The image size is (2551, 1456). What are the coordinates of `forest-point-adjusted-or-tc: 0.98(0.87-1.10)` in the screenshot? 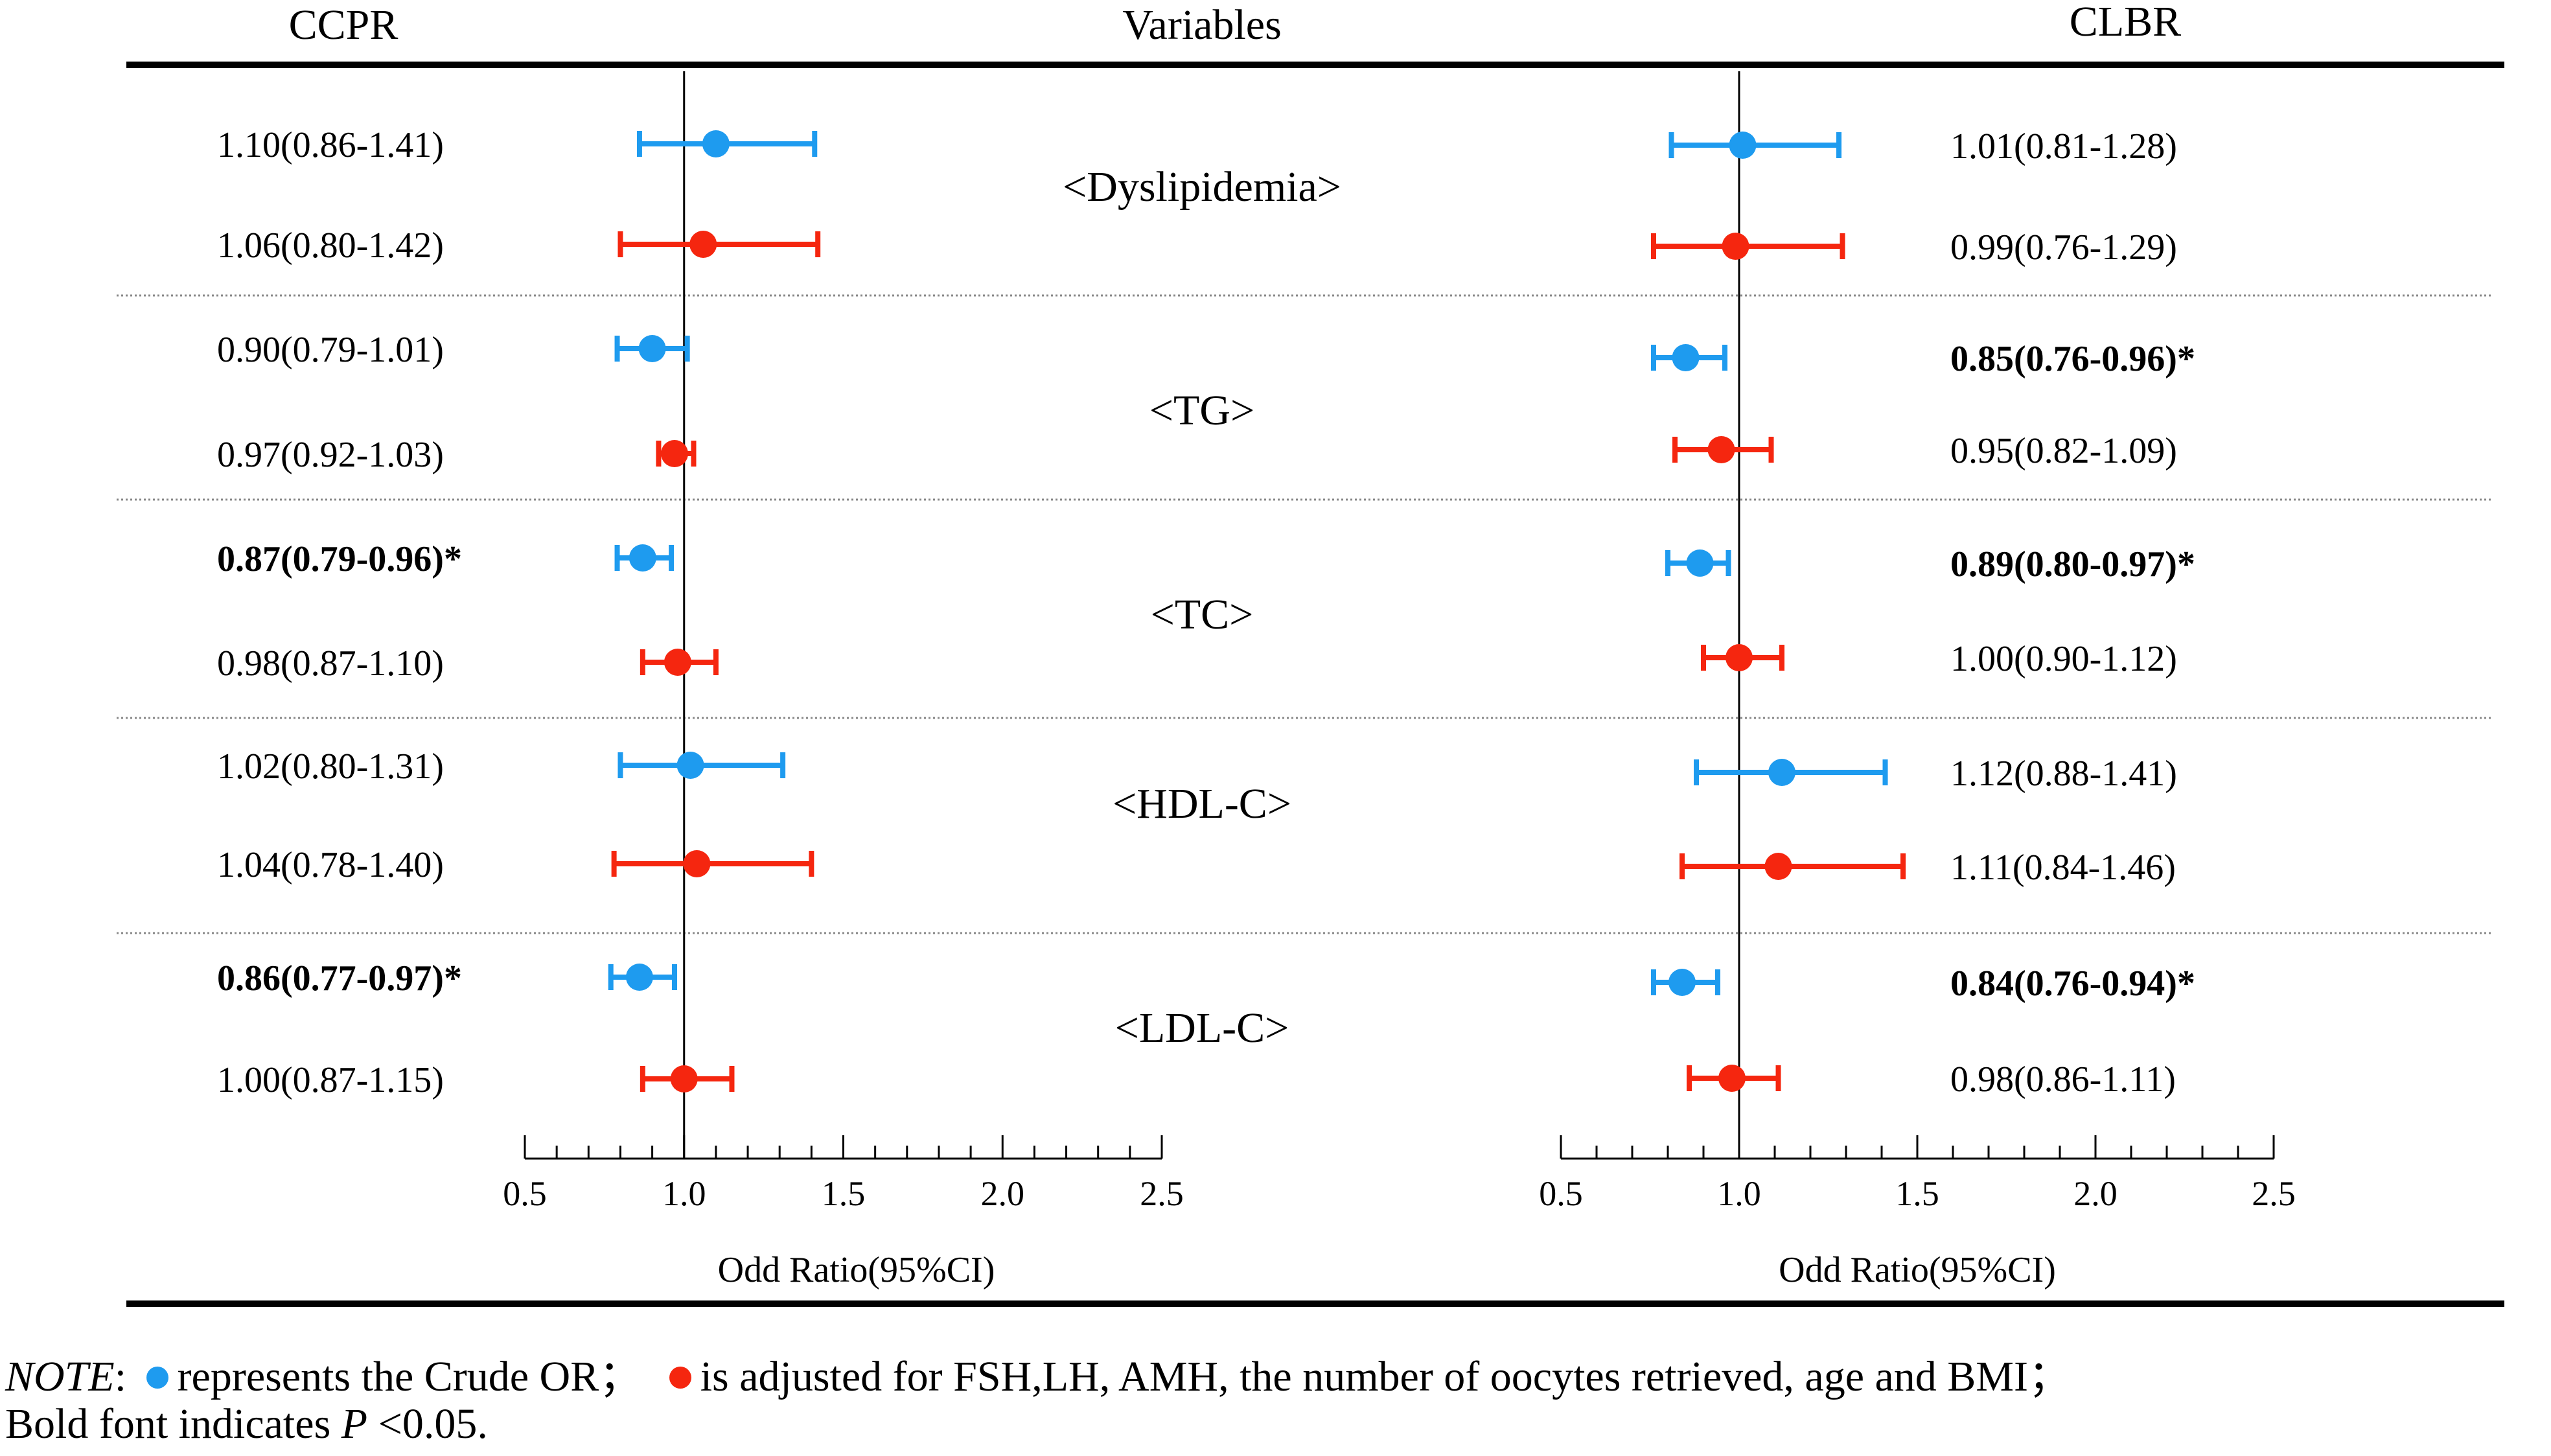 It's located at (468, 663).